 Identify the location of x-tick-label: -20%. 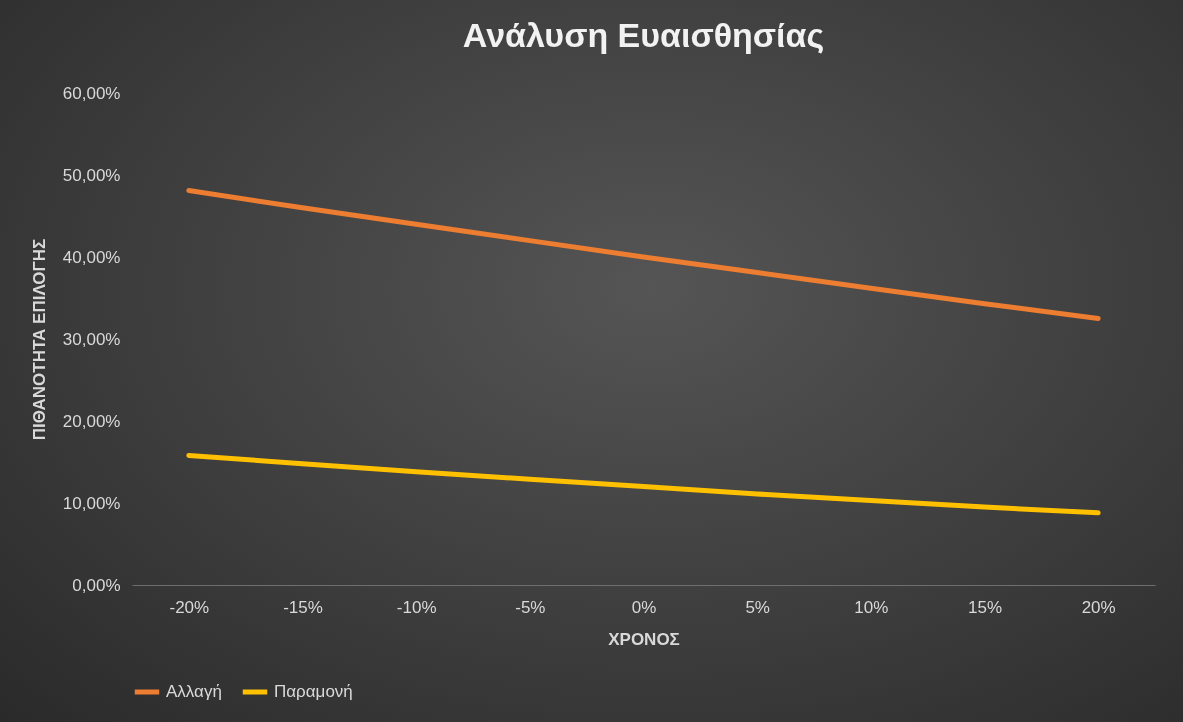
(189, 607).